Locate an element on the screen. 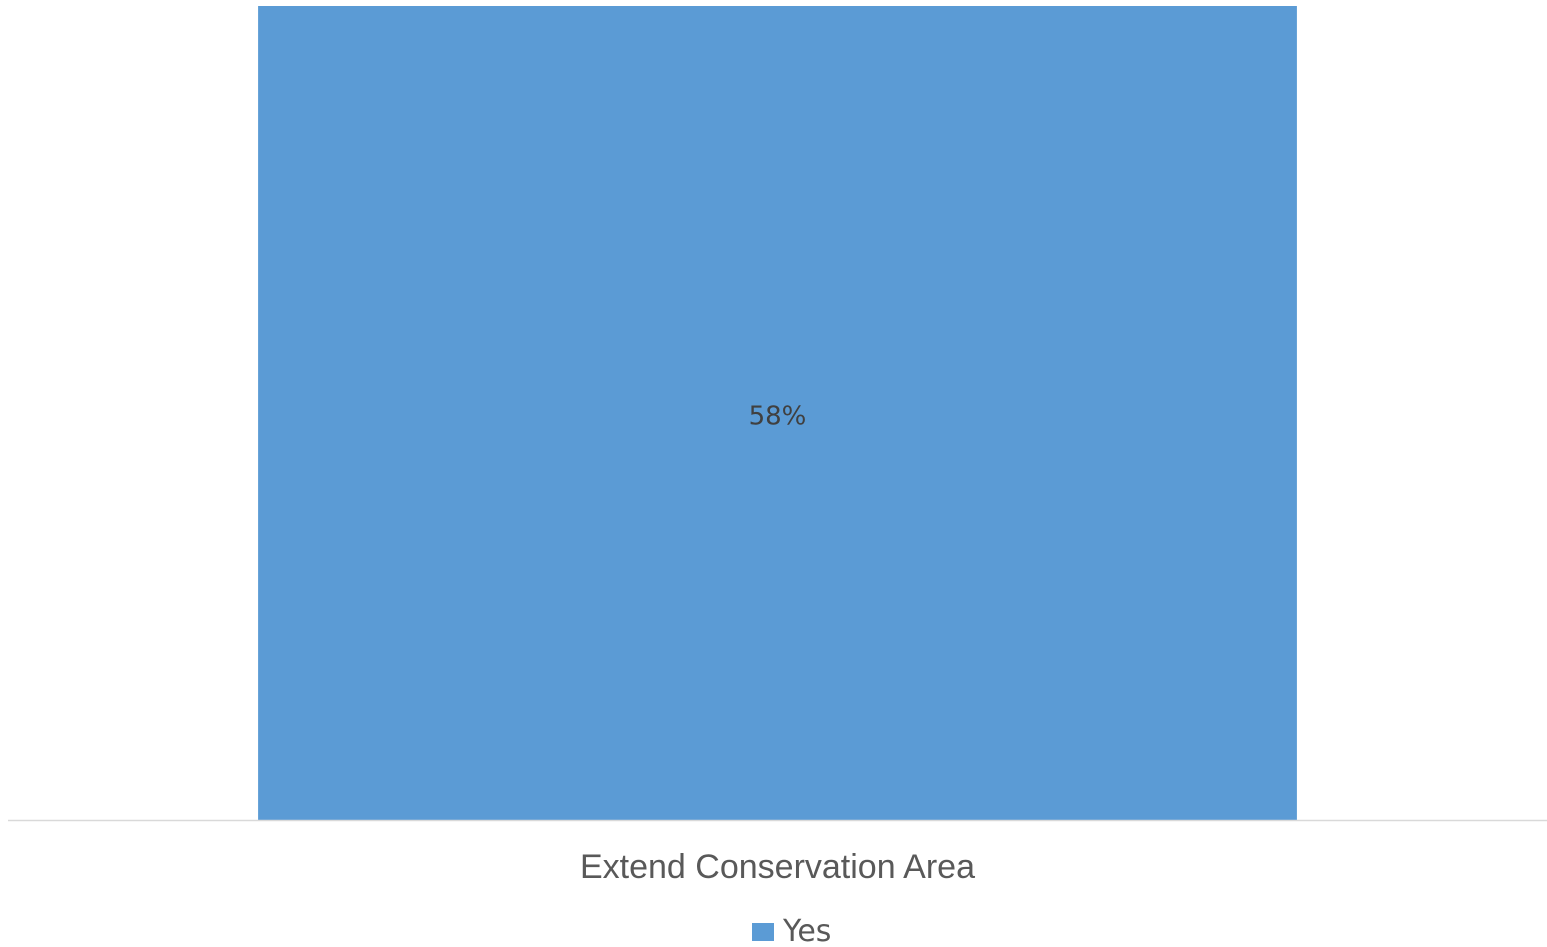 The image size is (1547, 947). data-label-yes-0: 58% is located at coordinates (778, 417).